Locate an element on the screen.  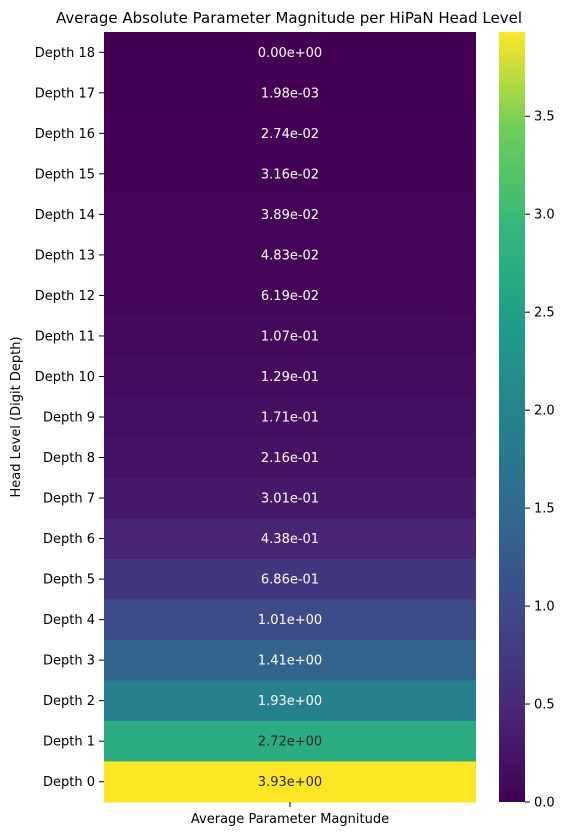
colorbar-tick-label: 2.0 is located at coordinates (544, 411).